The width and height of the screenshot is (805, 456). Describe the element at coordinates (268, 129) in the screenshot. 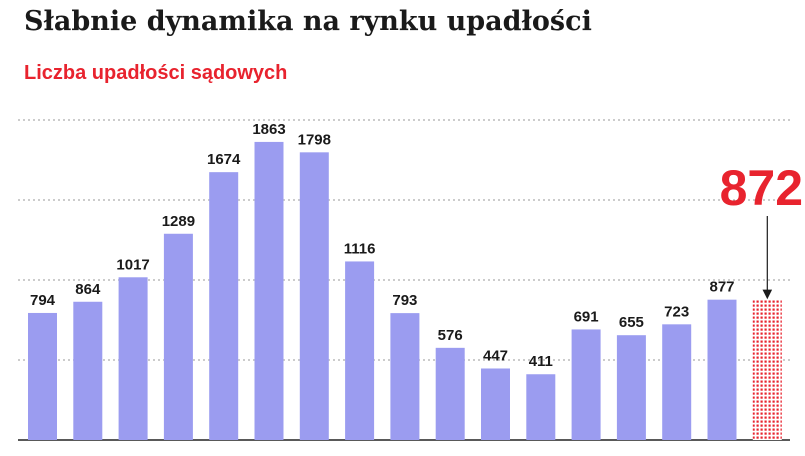

I see `bar-value-label: 1863` at that location.